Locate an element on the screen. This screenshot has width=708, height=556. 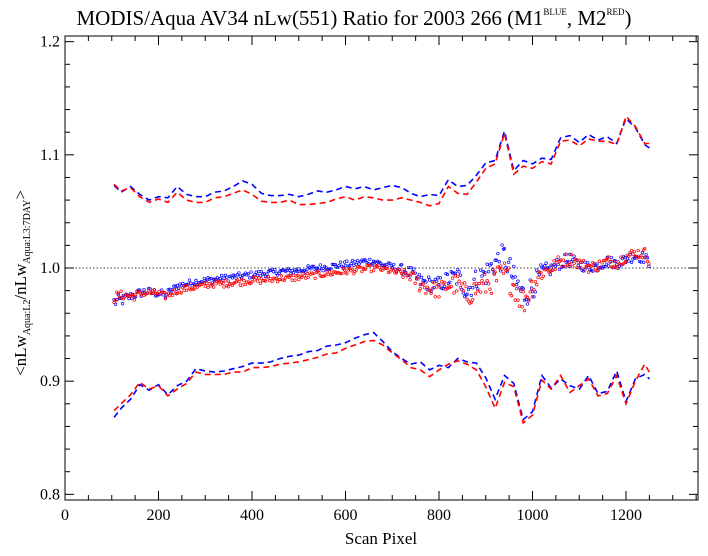
x-tick-label: 600 is located at coordinates (346, 515).